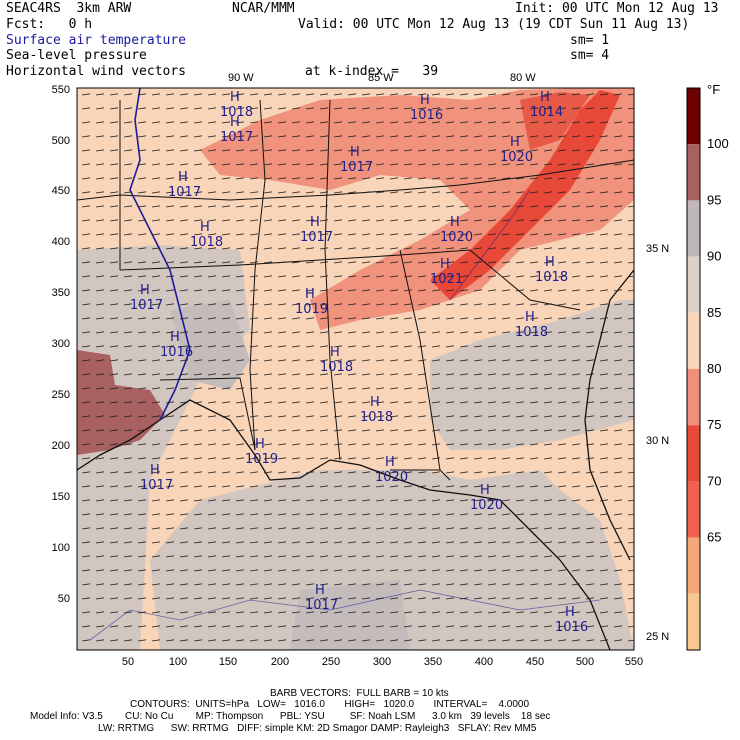  What do you see at coordinates (535, 662) in the screenshot?
I see `x-tick-label: 450` at bounding box center [535, 662].